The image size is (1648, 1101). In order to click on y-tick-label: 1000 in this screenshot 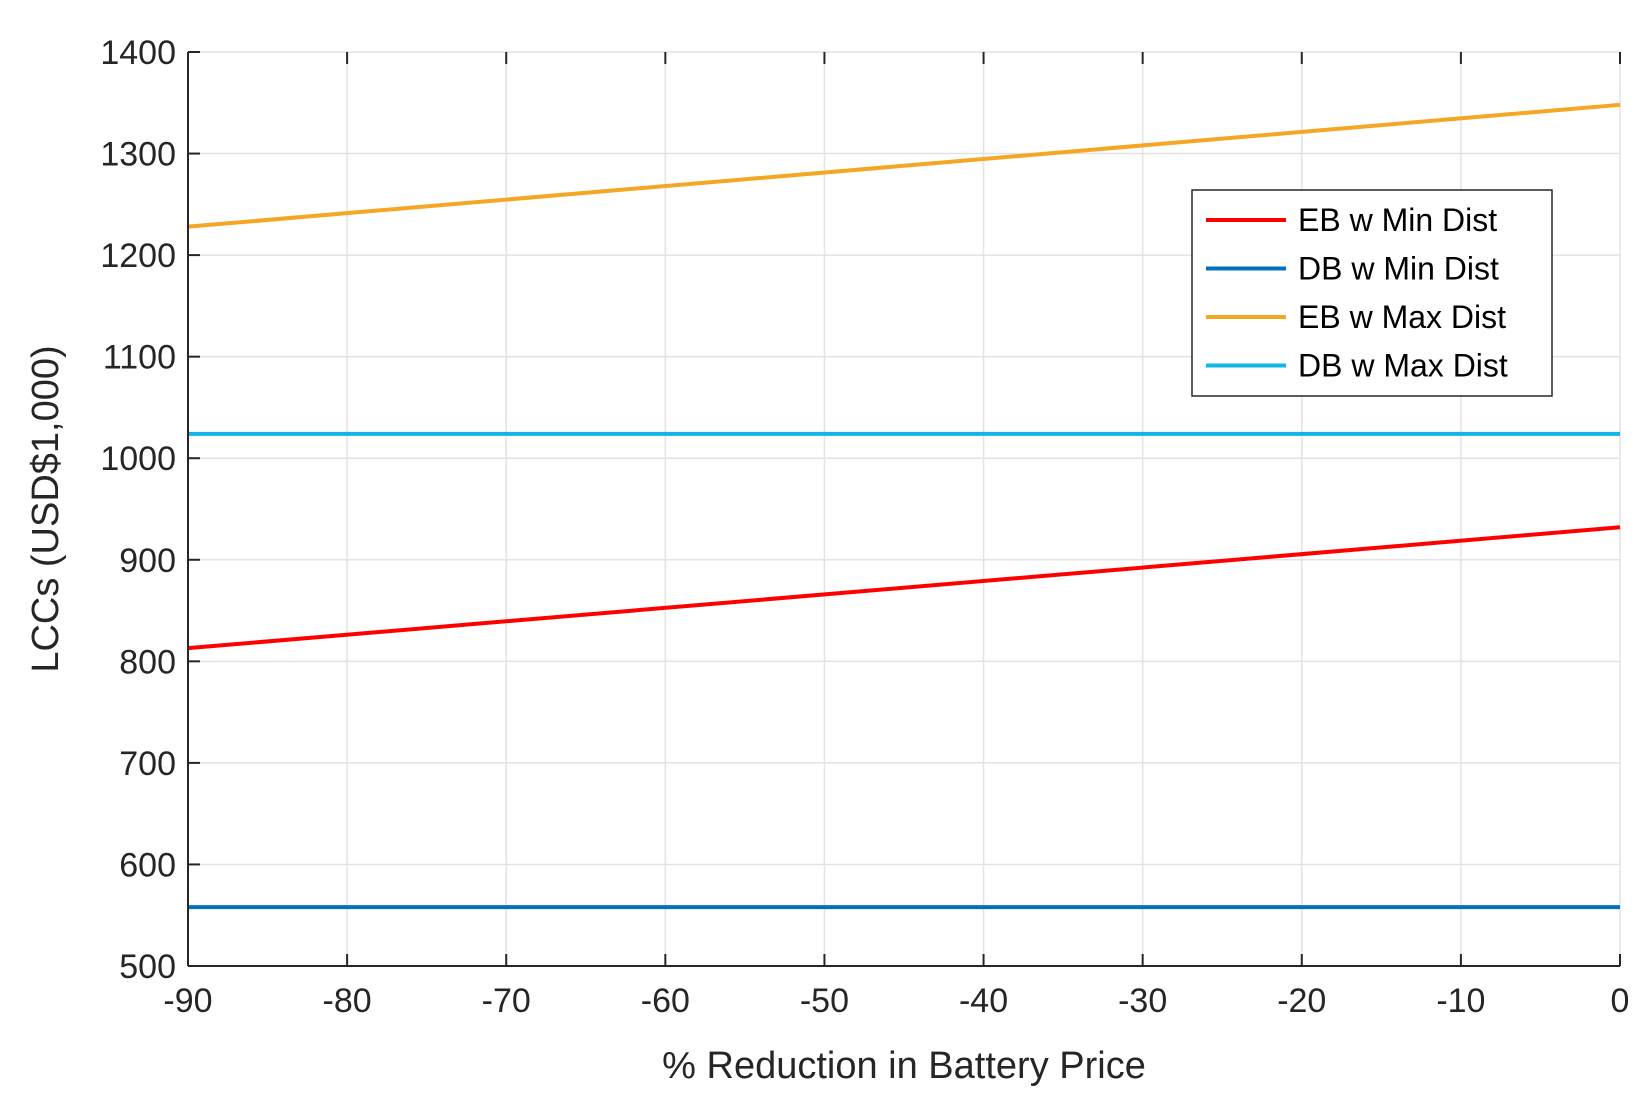, I will do `click(138, 459)`.